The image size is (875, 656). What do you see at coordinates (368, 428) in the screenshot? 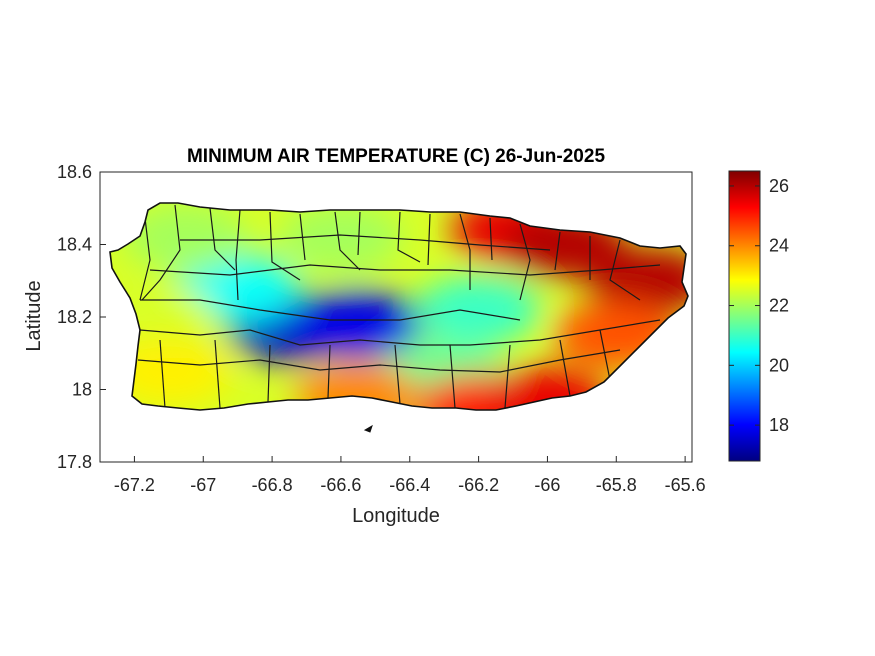
I see `caja-de-muertos-island` at bounding box center [368, 428].